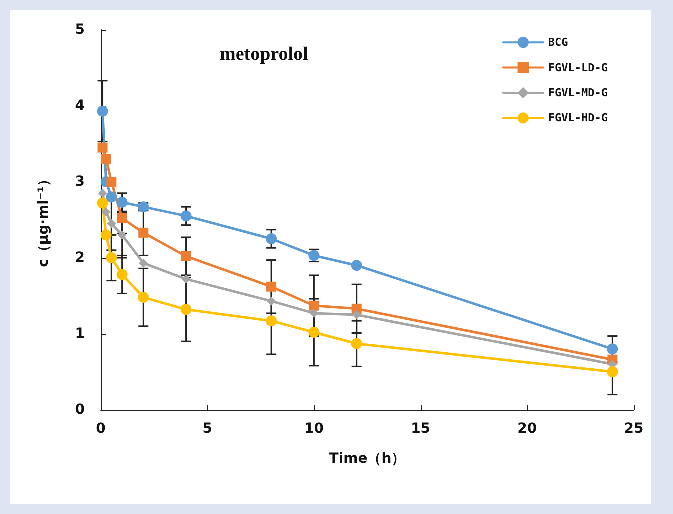  Describe the element at coordinates (578, 67) in the screenshot. I see `legend-label: FGVL-LD-G` at that location.